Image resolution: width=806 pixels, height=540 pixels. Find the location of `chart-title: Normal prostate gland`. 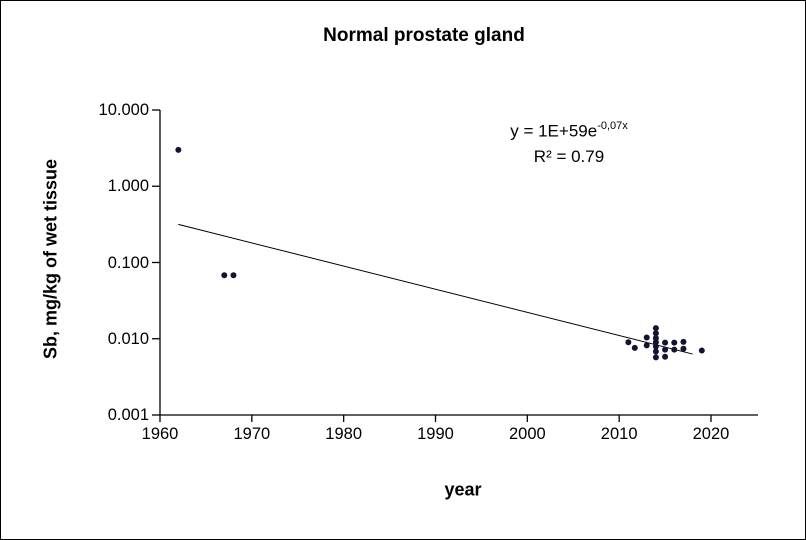

chart-title: Normal prostate gland is located at coordinates (424, 35).